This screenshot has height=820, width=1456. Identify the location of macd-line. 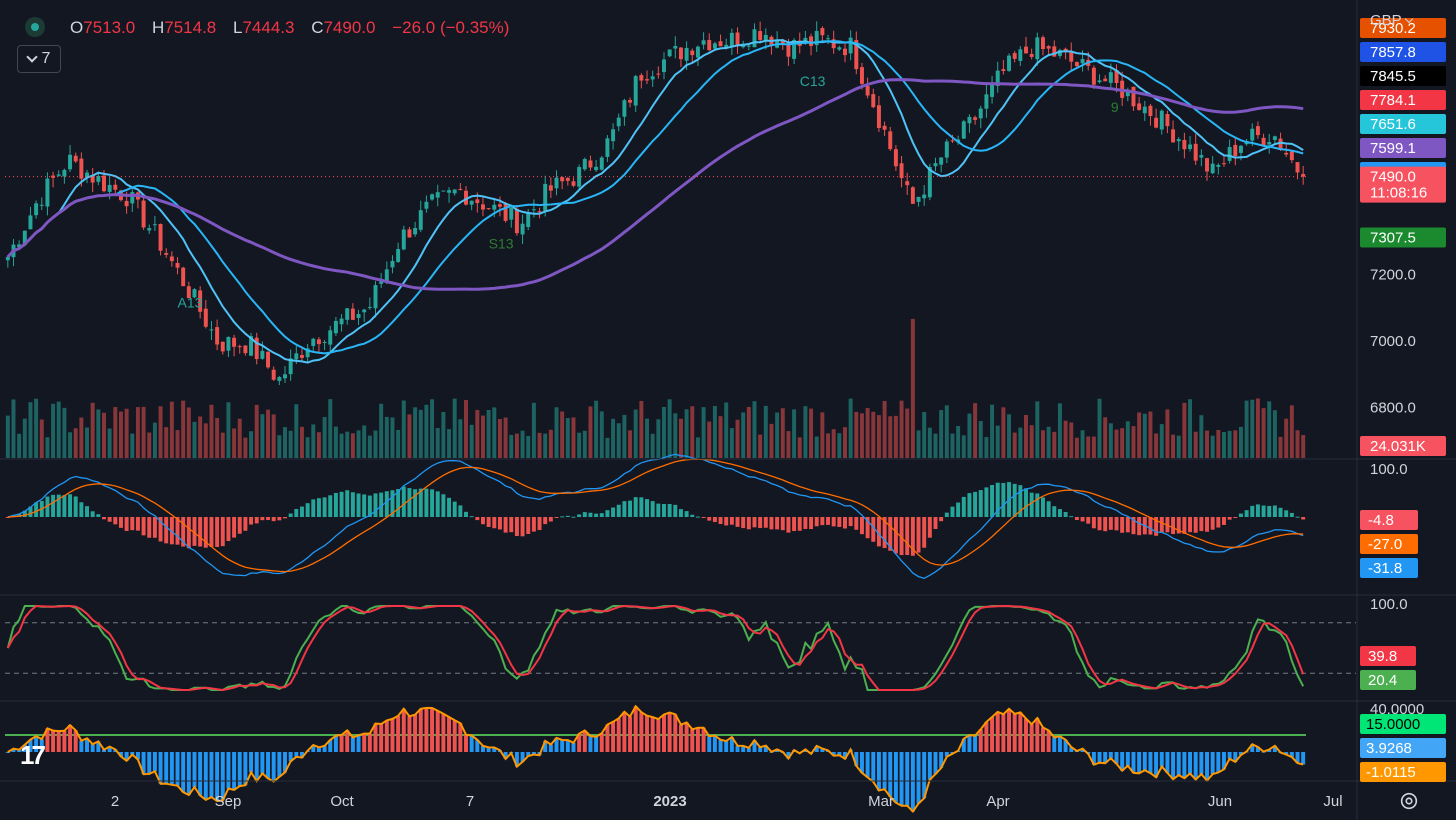
(655, 515).